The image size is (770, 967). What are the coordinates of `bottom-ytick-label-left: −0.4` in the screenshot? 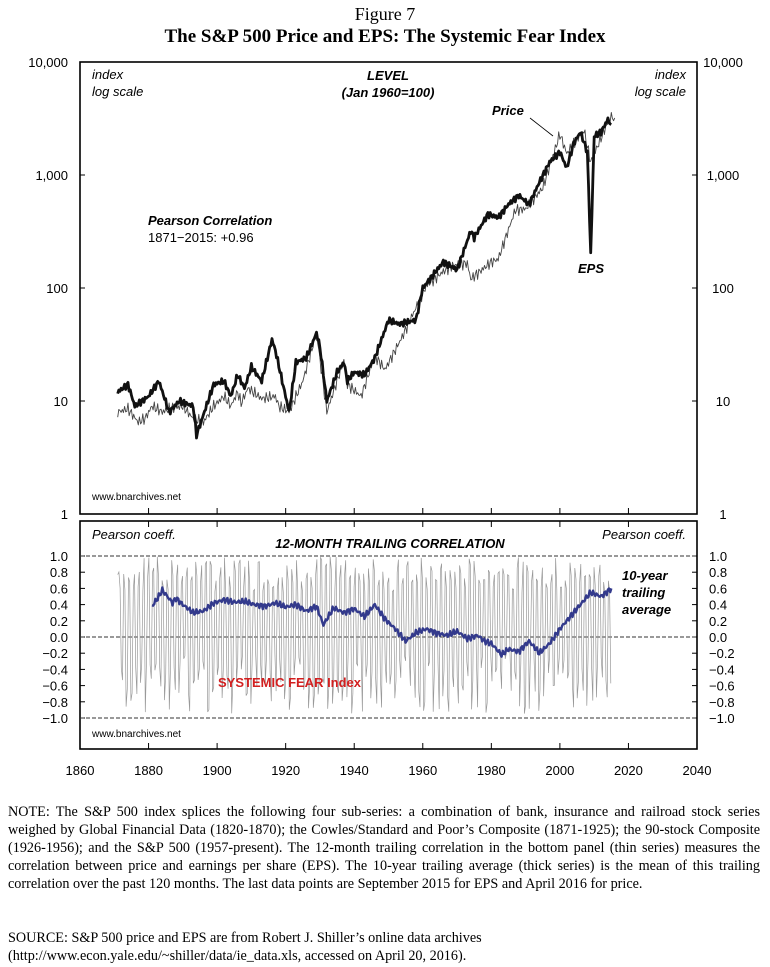 It's located at (55, 669).